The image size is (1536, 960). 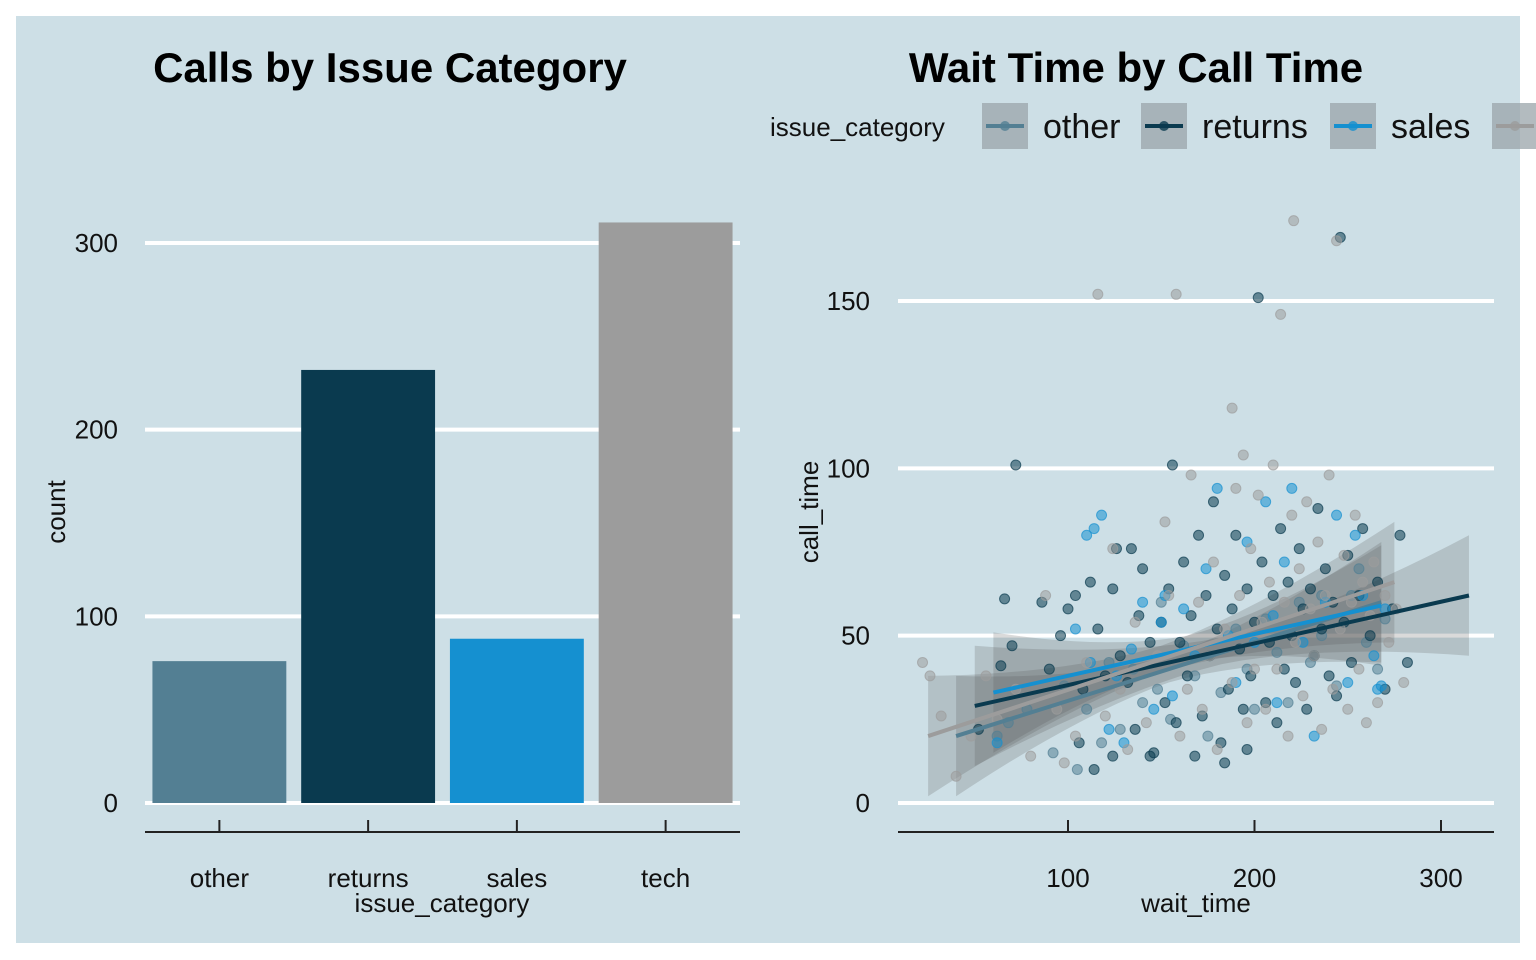 What do you see at coordinates (1222, 650) in the screenshot?
I see `fit-line-returns` at bounding box center [1222, 650].